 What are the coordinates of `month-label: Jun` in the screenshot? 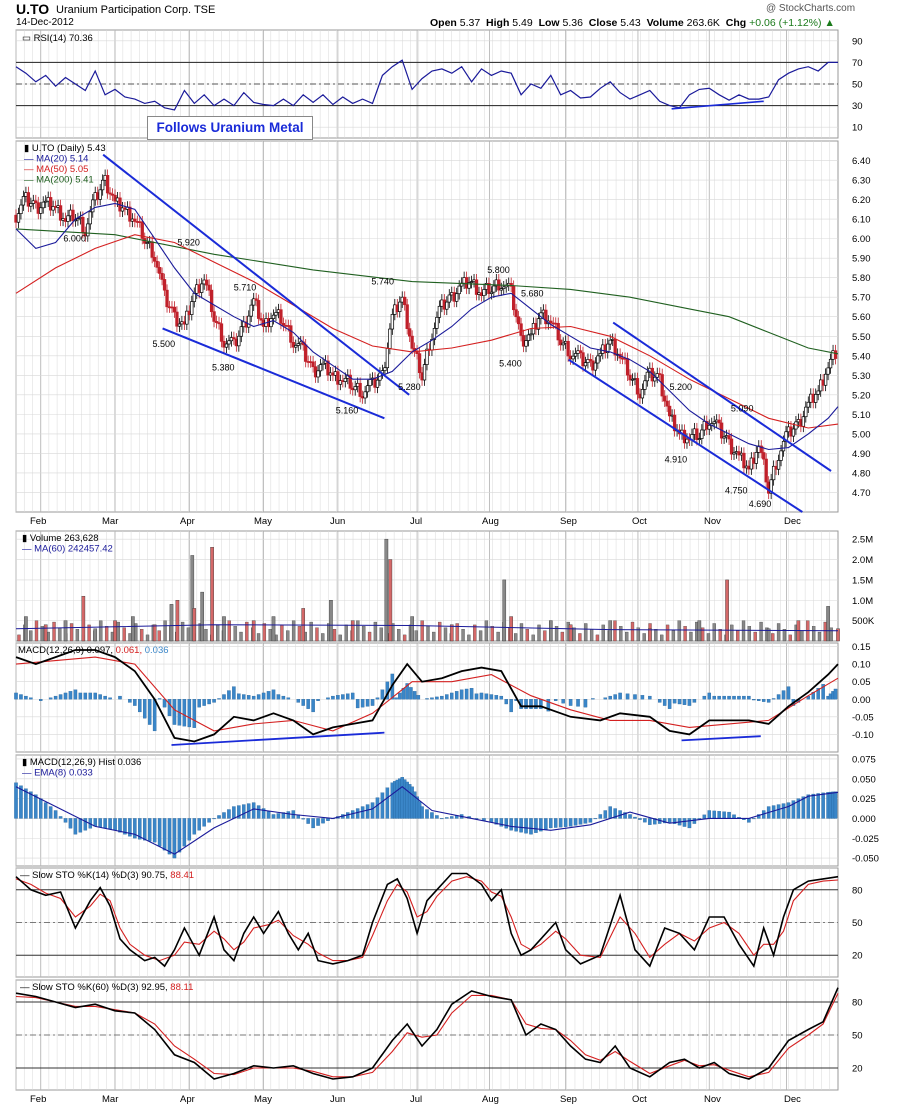 It's located at (337, 521).